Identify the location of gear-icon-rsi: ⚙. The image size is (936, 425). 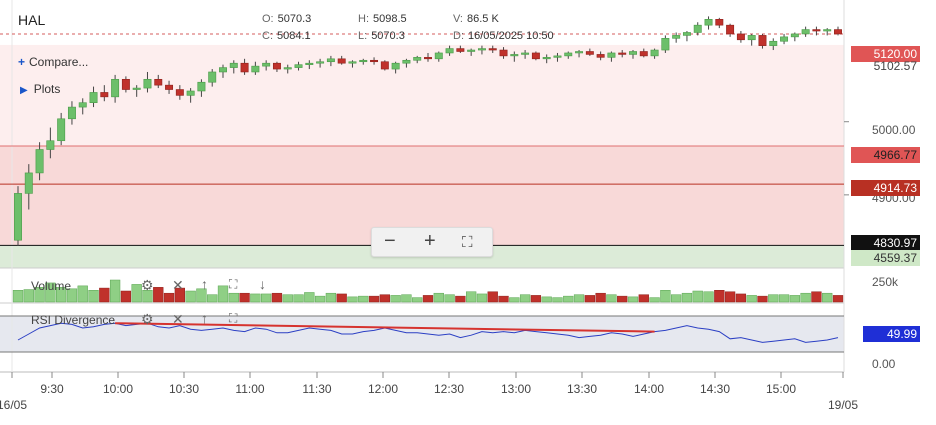
(147, 319).